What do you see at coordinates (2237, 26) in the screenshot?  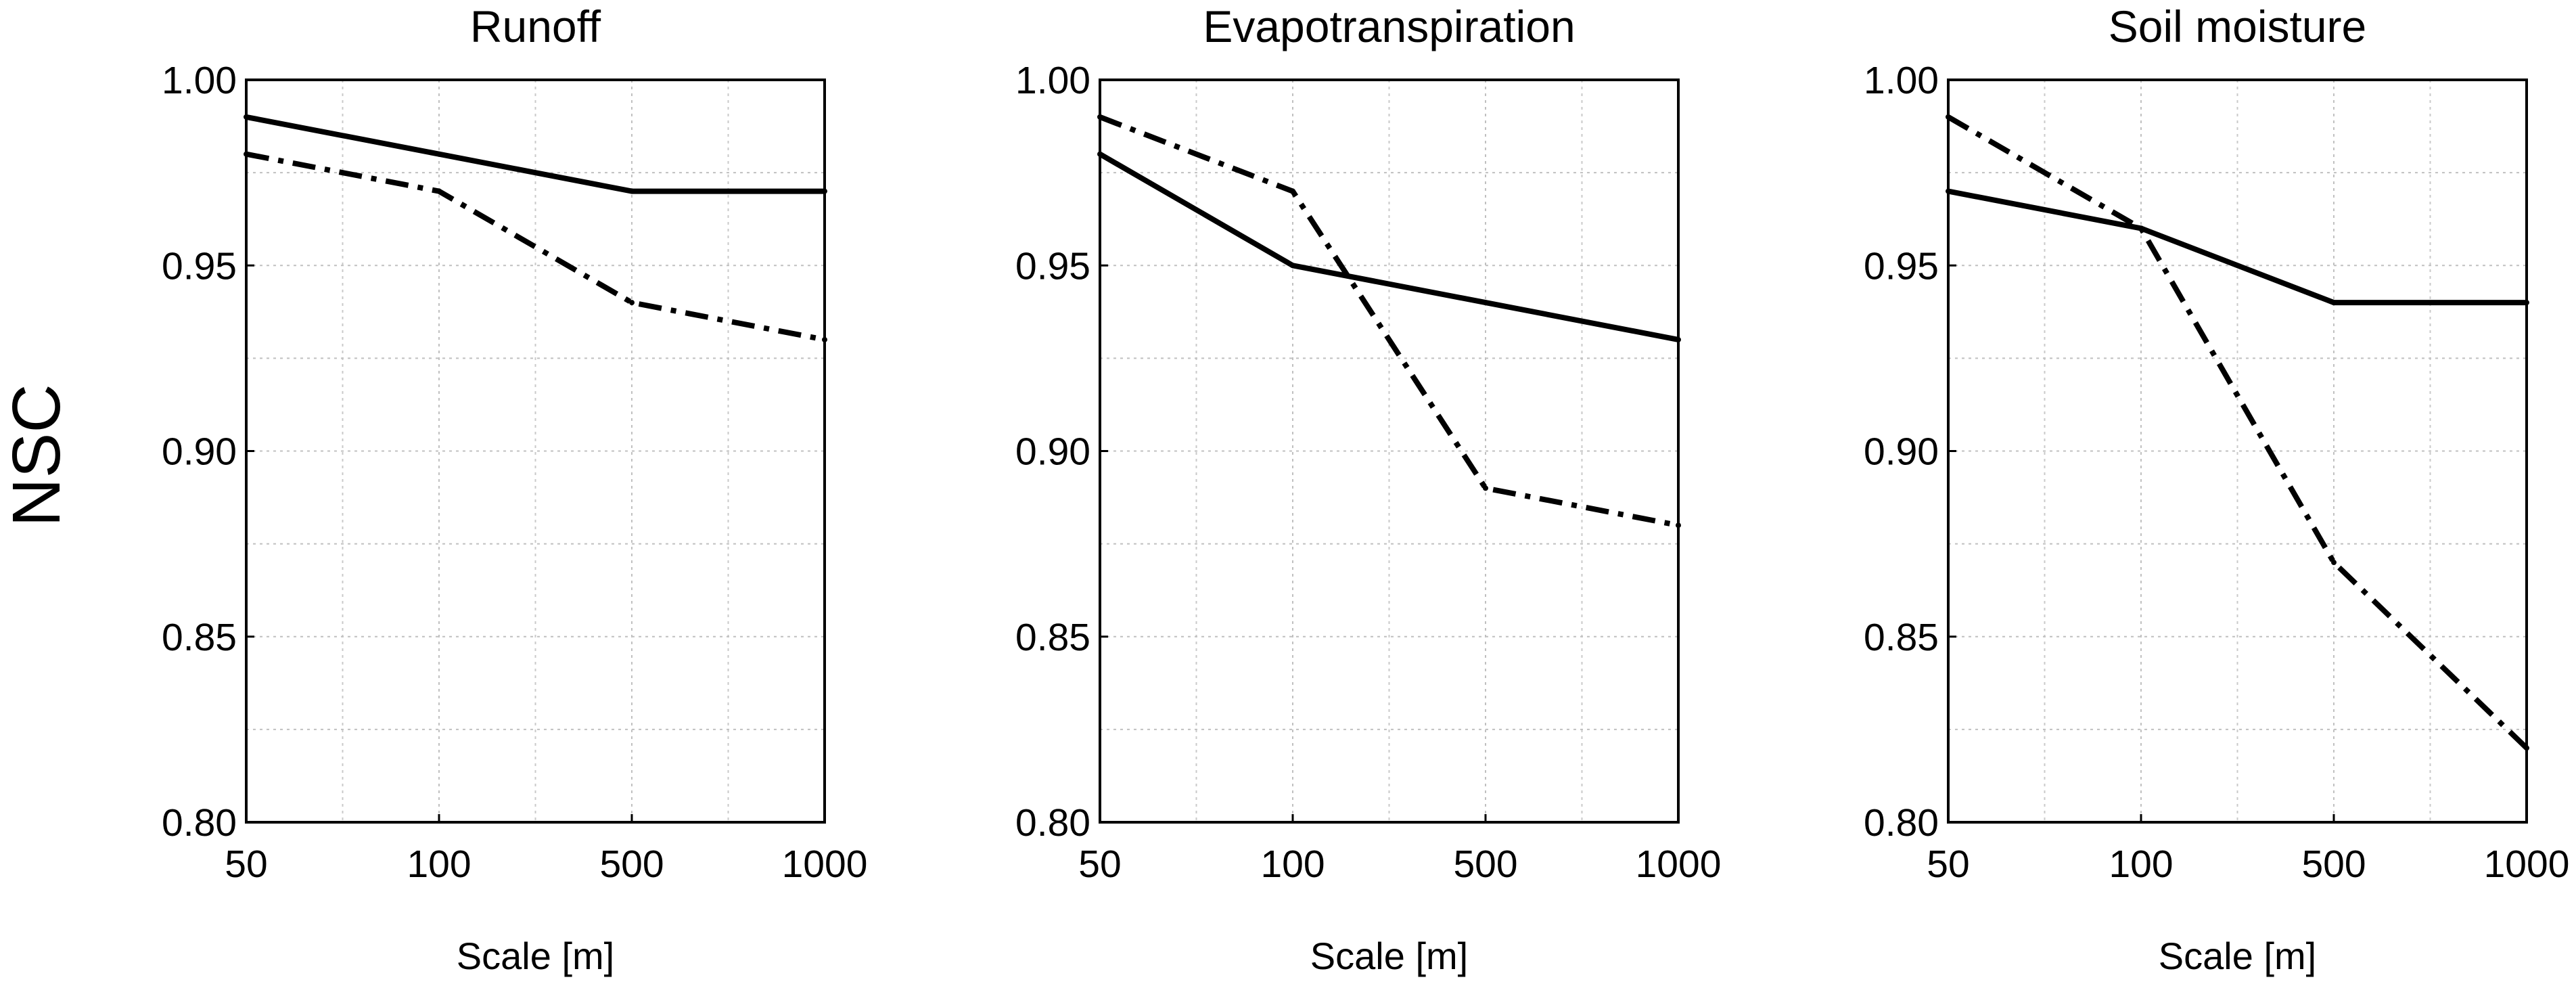 I see `panel-title: Soil moisture` at bounding box center [2237, 26].